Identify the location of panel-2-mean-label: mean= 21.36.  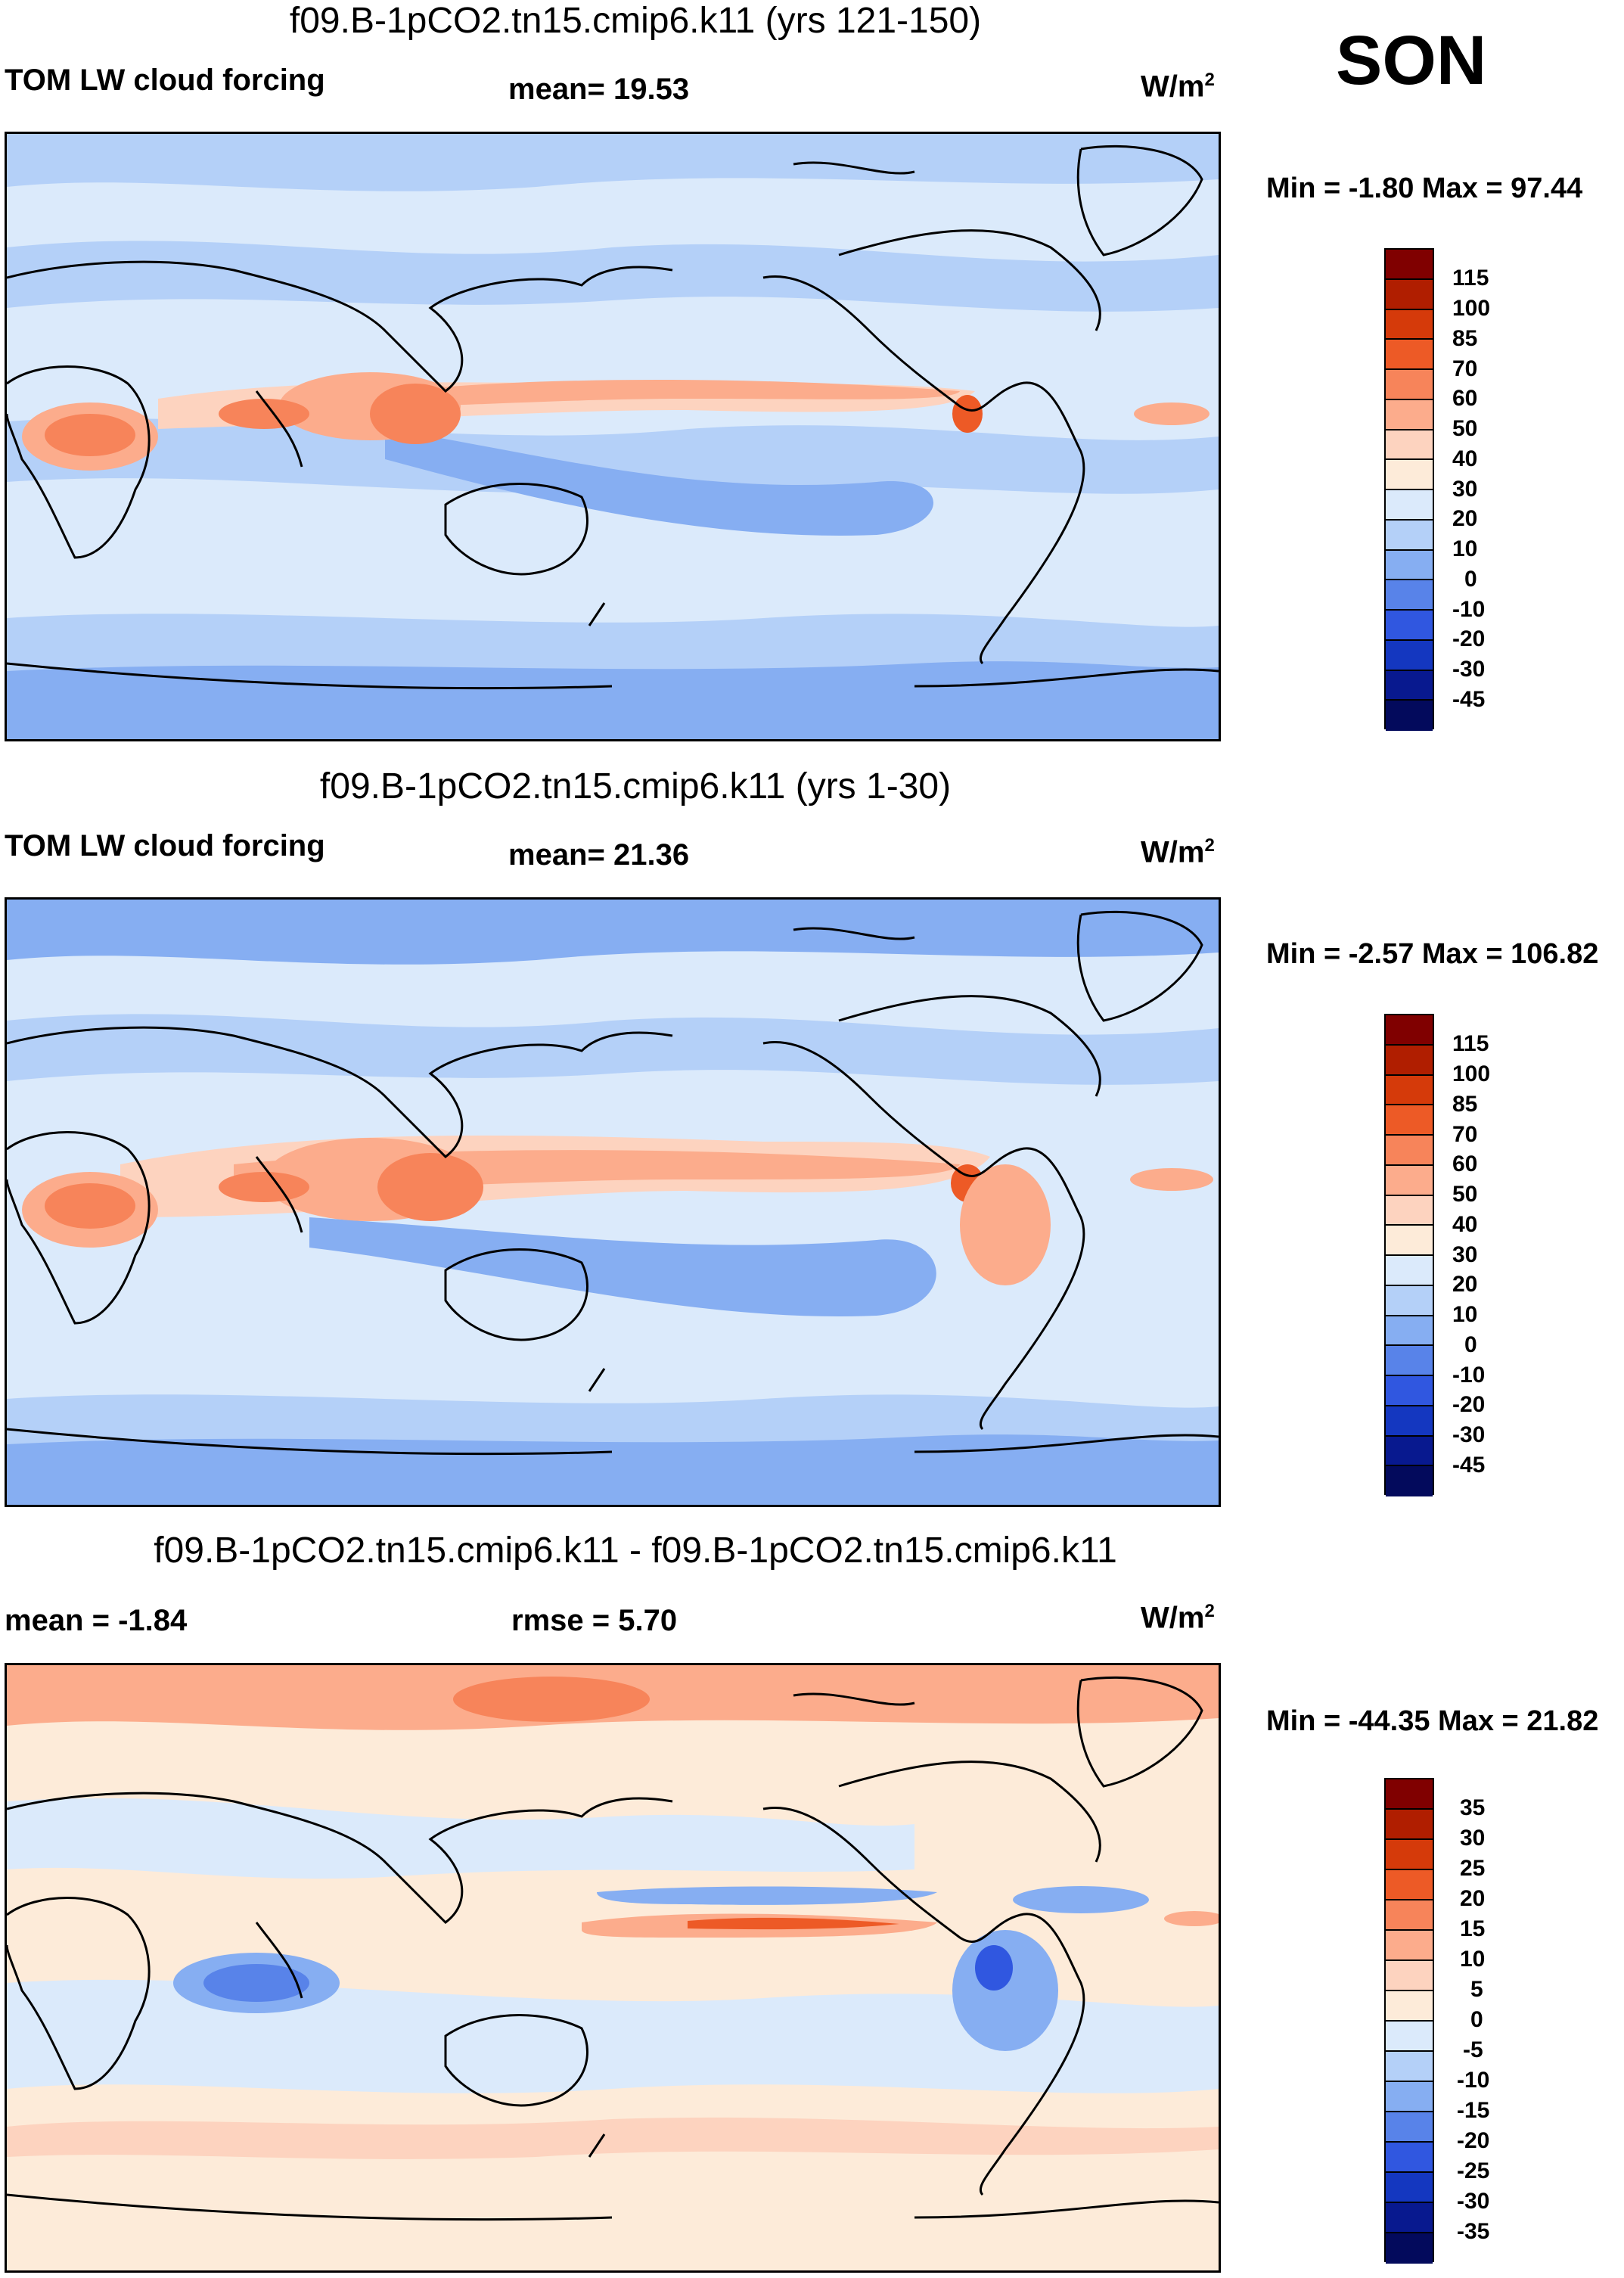
(599, 855).